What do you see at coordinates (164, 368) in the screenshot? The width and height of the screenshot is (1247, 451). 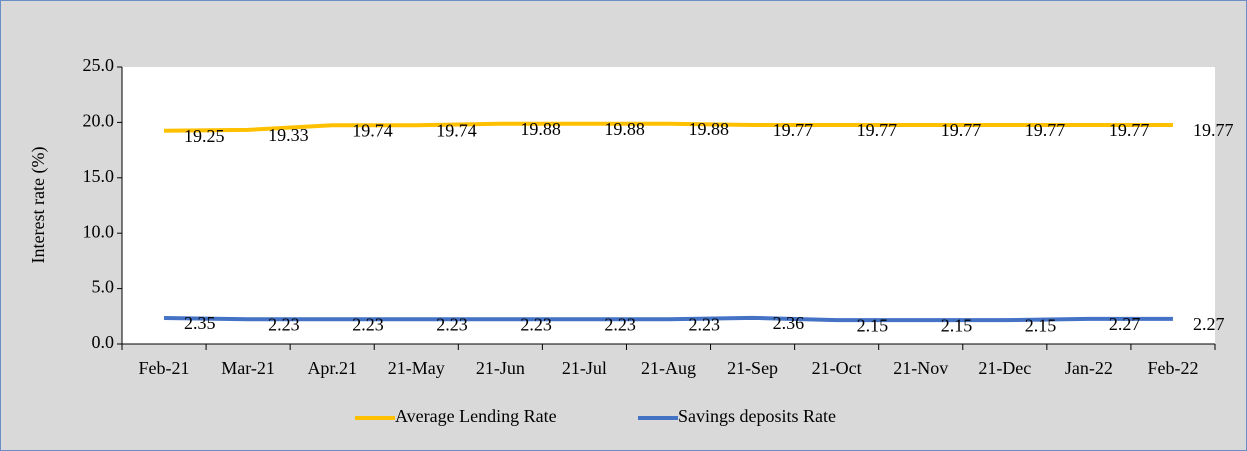 I see `x-tick-label: Feb-21` at bounding box center [164, 368].